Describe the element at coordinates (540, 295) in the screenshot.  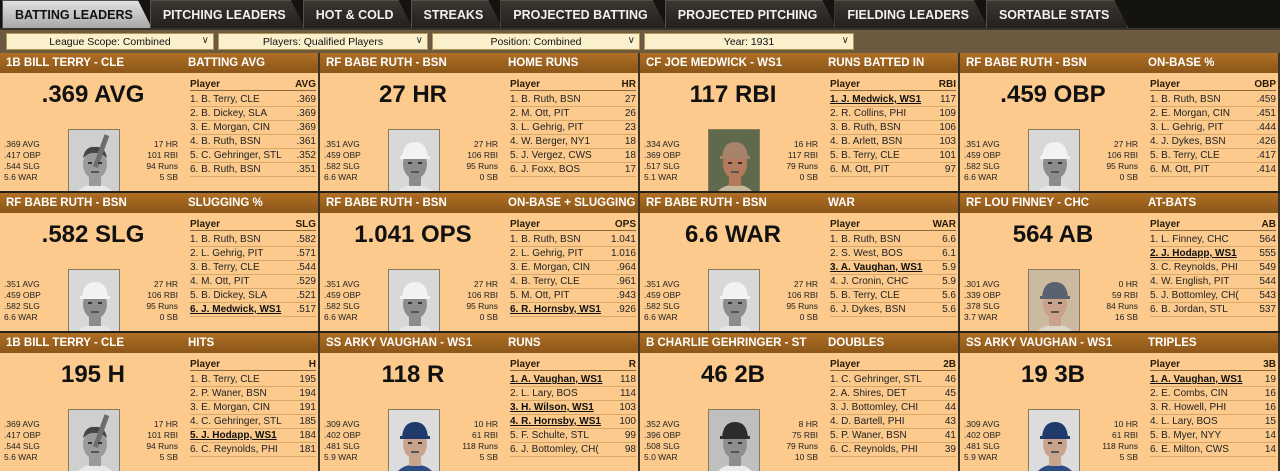
I see `player-cell: 5. M. Ott, PIT` at that location.